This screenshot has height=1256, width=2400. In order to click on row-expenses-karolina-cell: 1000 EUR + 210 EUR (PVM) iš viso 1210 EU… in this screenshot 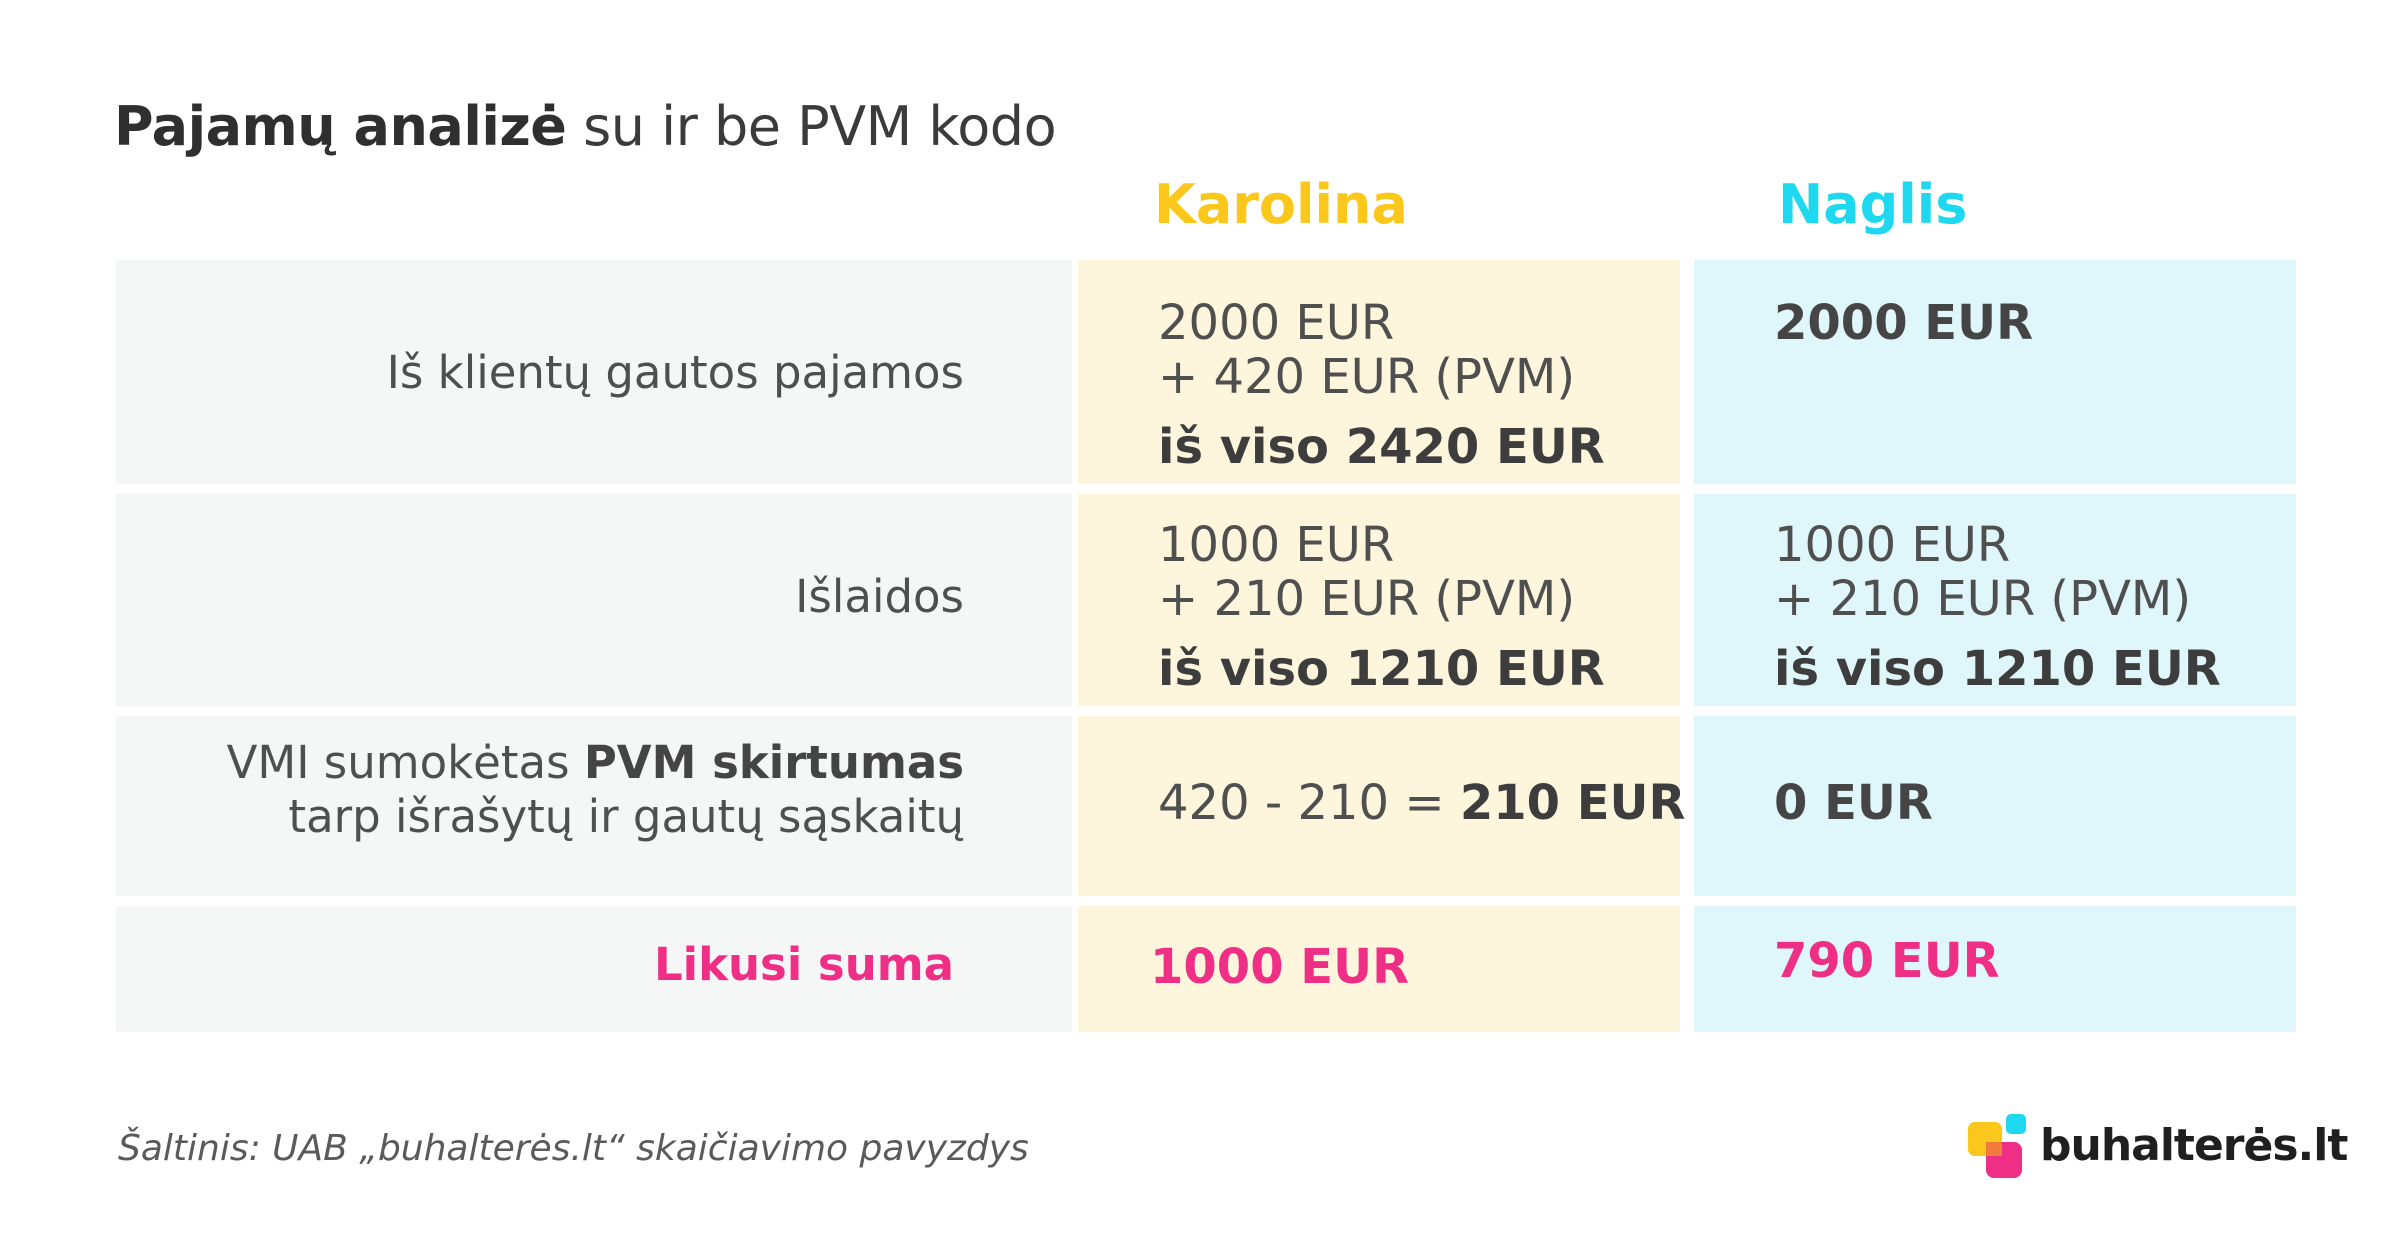, I will do `click(1379, 600)`.